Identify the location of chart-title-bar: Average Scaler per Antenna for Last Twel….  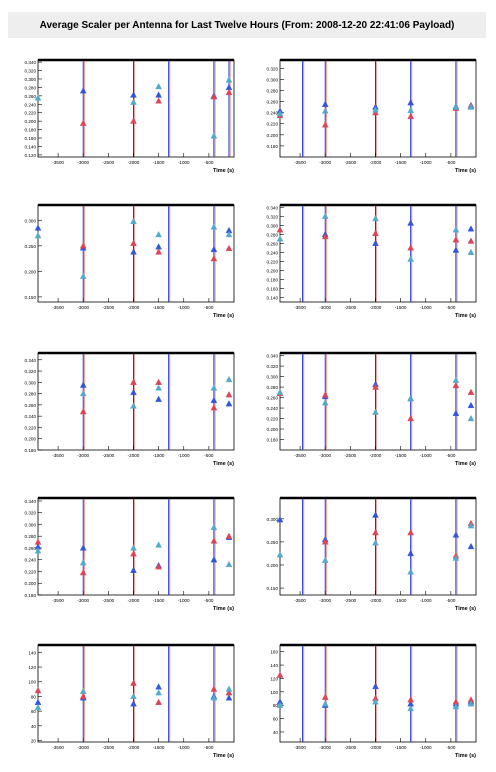
(247, 25).